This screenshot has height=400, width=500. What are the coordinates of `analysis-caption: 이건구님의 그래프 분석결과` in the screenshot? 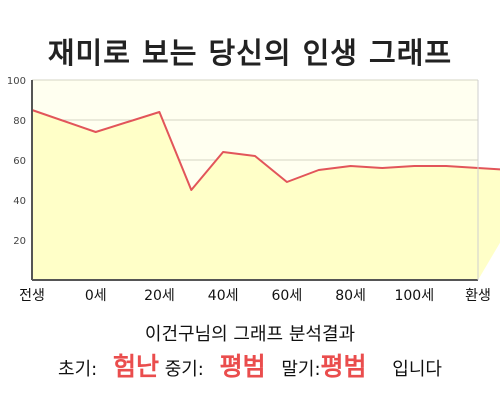 It's located at (250, 334).